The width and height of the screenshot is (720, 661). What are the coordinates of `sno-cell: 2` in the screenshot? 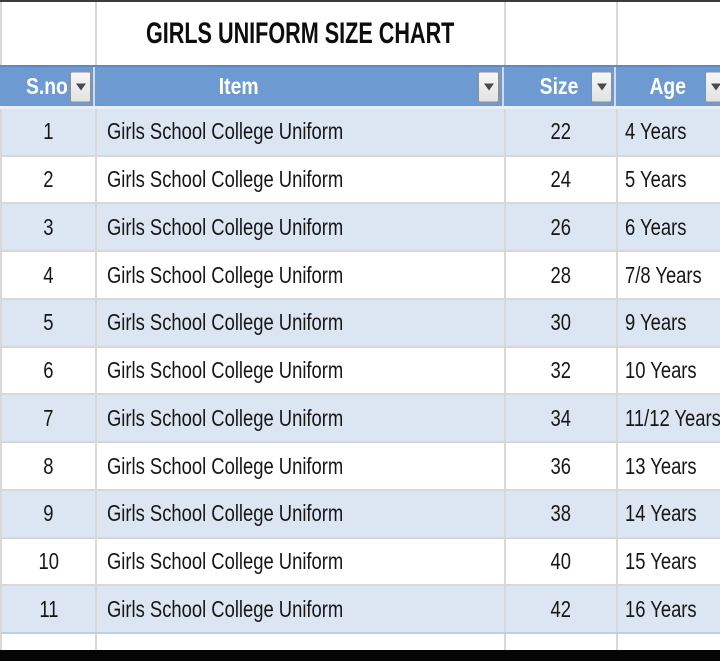 It's located at (49, 179).